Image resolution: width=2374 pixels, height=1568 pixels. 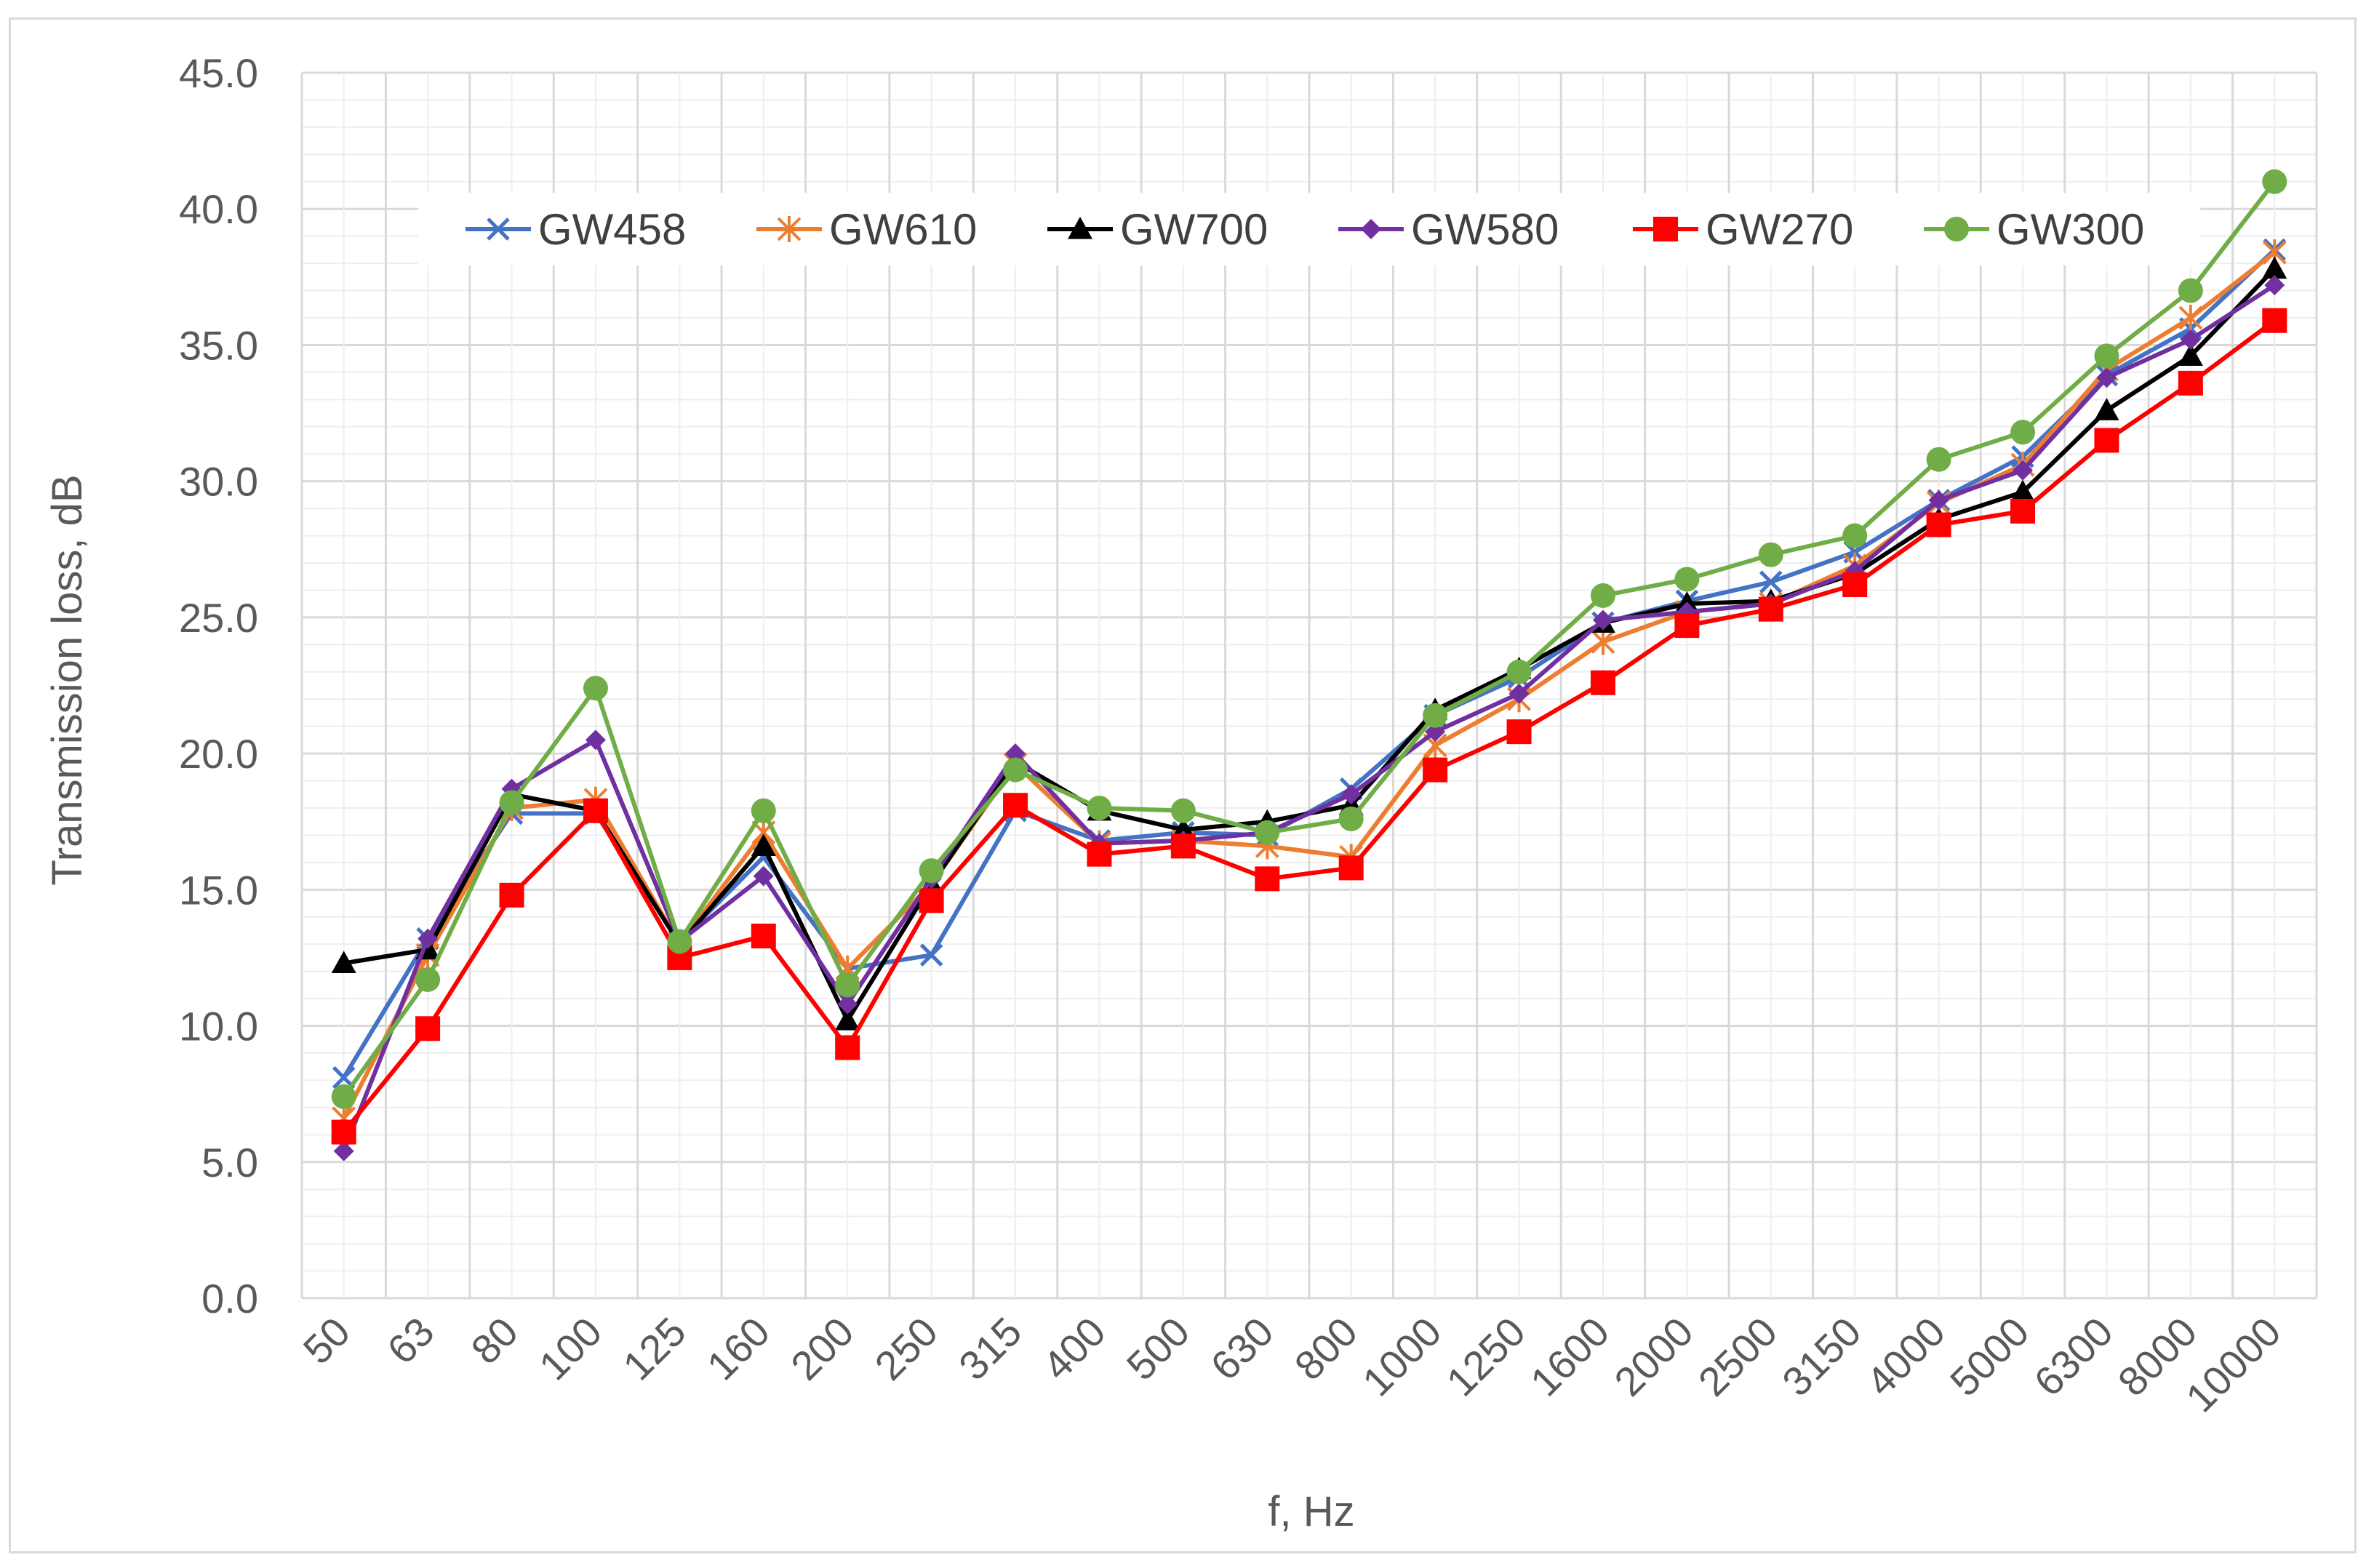 What do you see at coordinates (327, 1340) in the screenshot?
I see `x-tick-label: 50` at bounding box center [327, 1340].